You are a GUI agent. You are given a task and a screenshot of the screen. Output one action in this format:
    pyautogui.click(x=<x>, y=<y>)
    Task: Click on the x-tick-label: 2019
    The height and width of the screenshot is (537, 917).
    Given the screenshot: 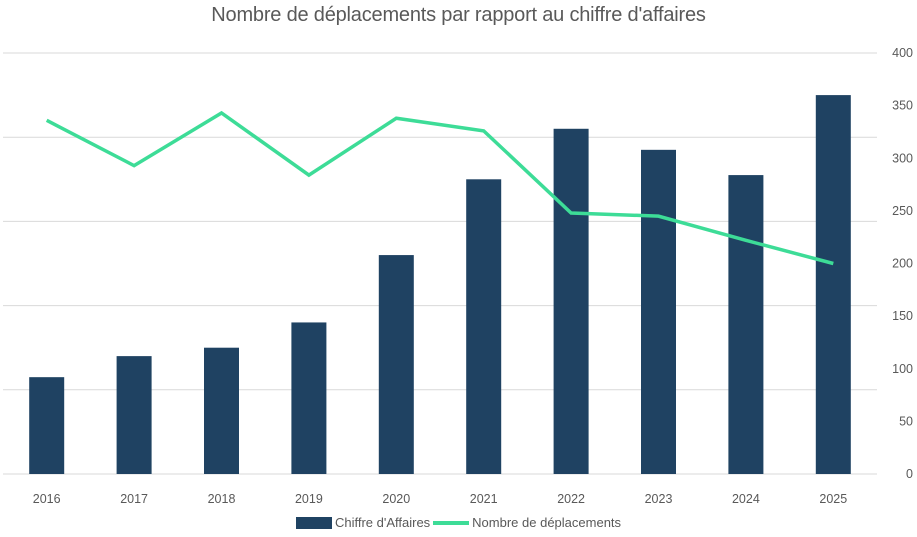 What is the action you would take?
    pyautogui.click(x=309, y=499)
    